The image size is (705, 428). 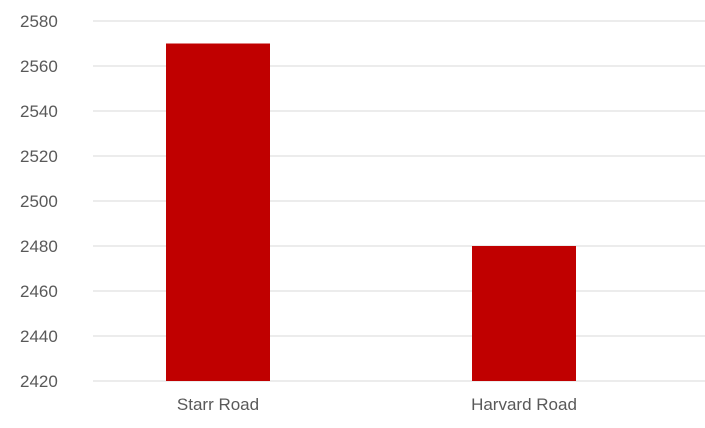 What do you see at coordinates (39, 156) in the screenshot?
I see `y-tick-label: 2520` at bounding box center [39, 156].